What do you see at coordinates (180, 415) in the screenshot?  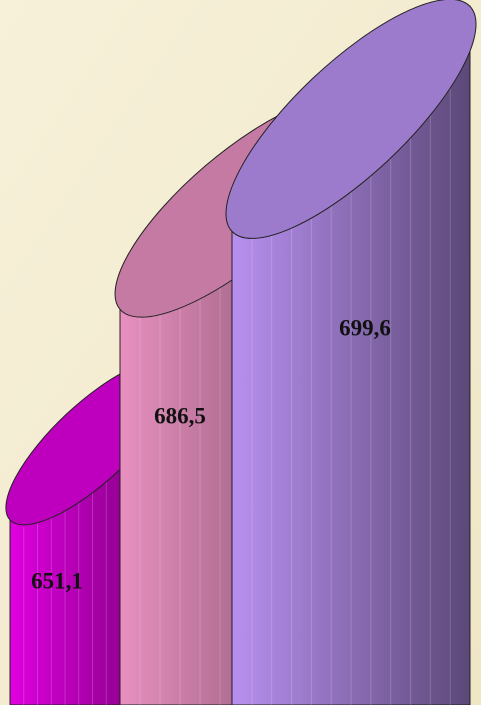 I see `data-label: 686,5` at bounding box center [180, 415].